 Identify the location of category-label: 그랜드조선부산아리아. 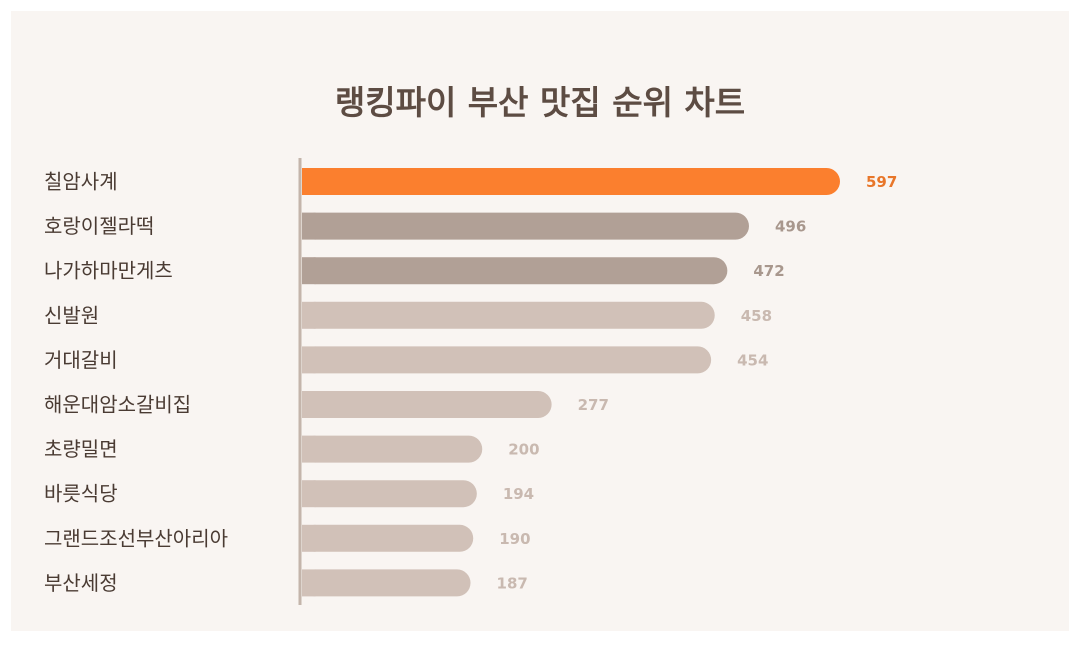
(136, 538).